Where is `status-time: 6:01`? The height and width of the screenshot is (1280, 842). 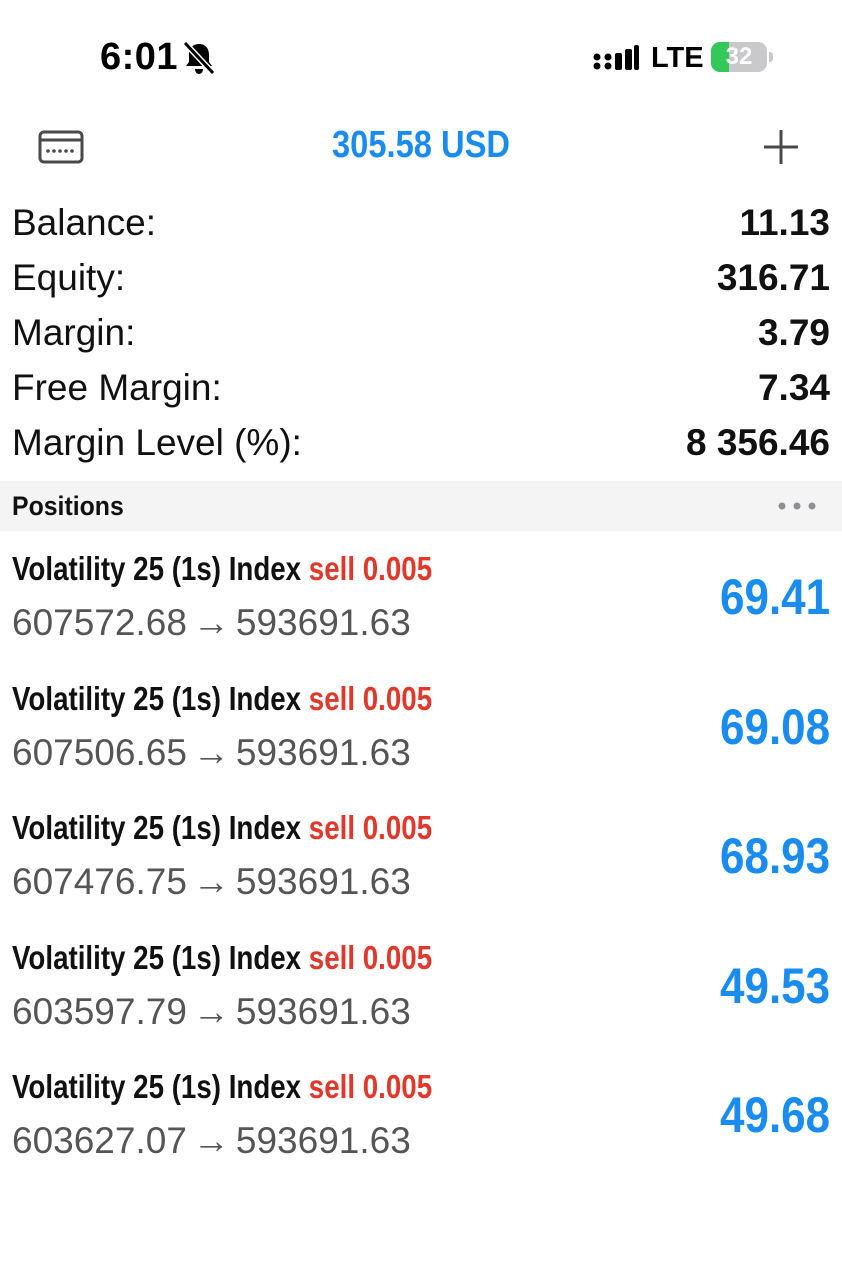 status-time: 6:01 is located at coordinates (139, 57).